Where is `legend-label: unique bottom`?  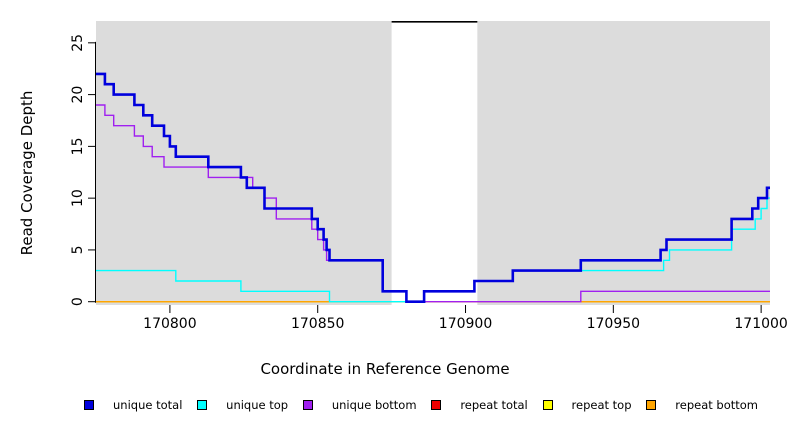
legend-label: unique bottom is located at coordinates (374, 405).